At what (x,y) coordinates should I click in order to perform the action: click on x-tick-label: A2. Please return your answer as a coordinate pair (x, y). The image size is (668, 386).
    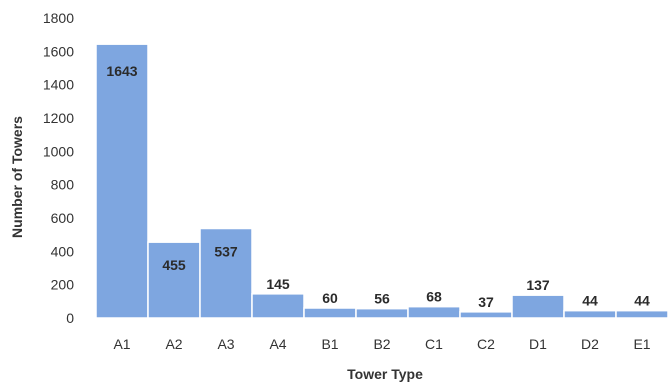
    Looking at the image, I should click on (173, 344).